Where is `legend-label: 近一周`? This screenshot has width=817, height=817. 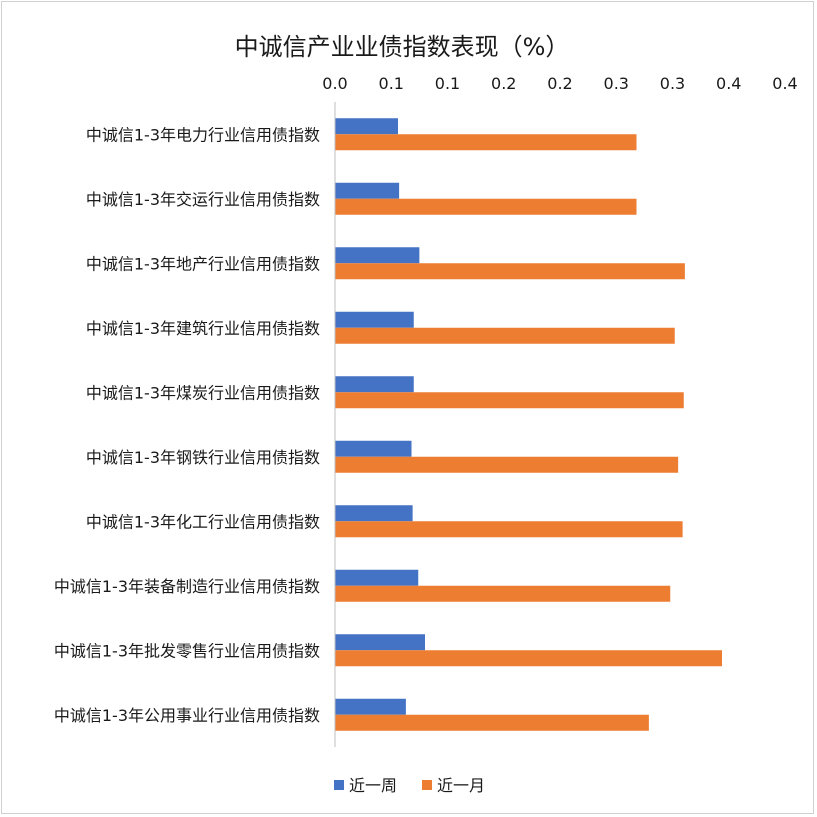 legend-label: 近一周 is located at coordinates (373, 785).